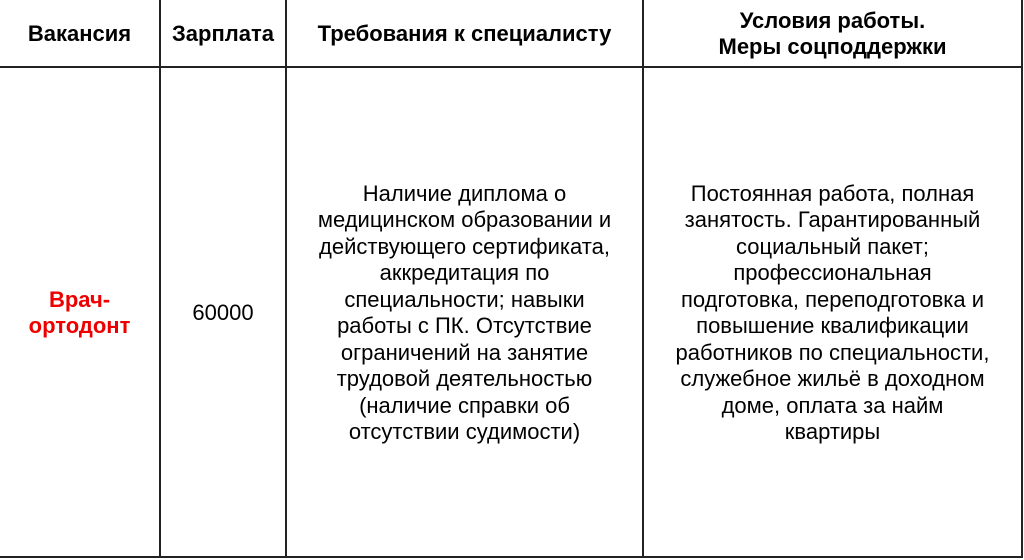 This screenshot has height=560, width=1024. What do you see at coordinates (832, 219) in the screenshot?
I see `conditions-line: занятость. Гарантированный` at bounding box center [832, 219].